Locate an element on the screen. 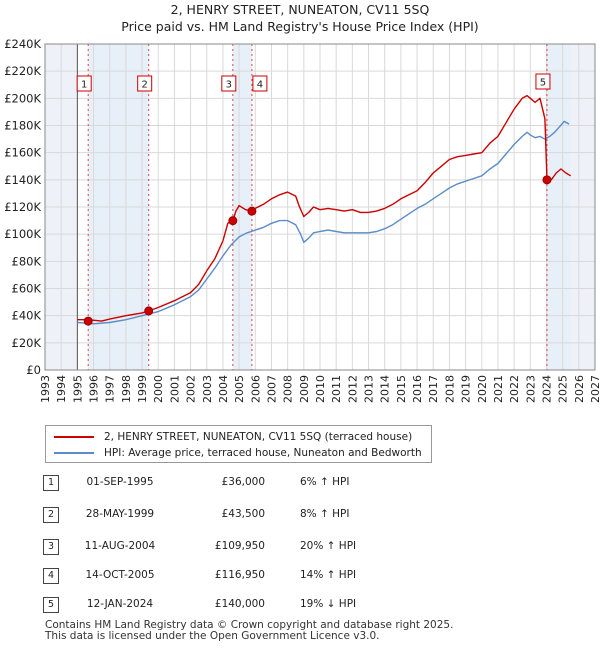 The image size is (600, 650). x-tick-label: 2012 is located at coordinates (352, 389).